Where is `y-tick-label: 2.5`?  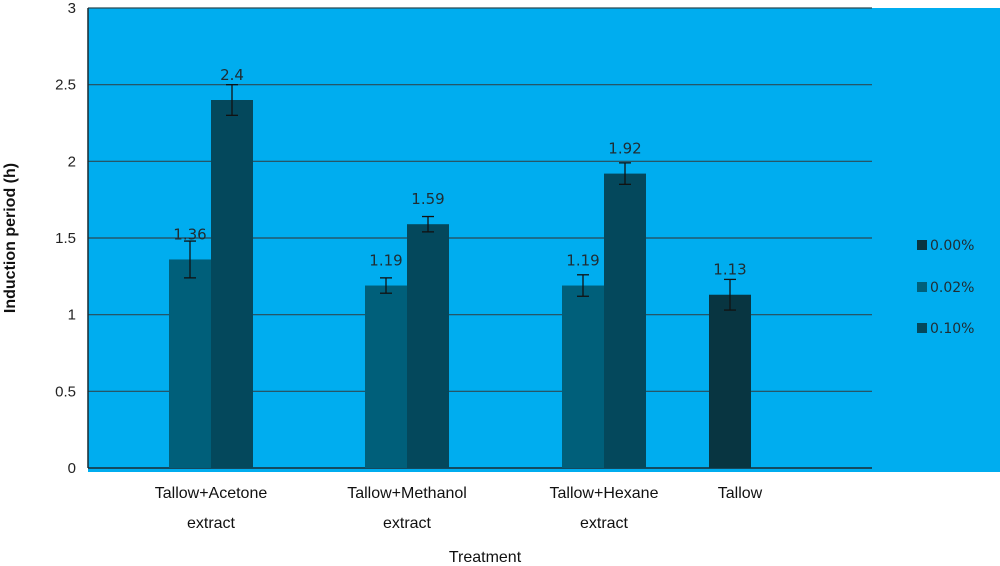 y-tick-label: 2.5 is located at coordinates (65, 85).